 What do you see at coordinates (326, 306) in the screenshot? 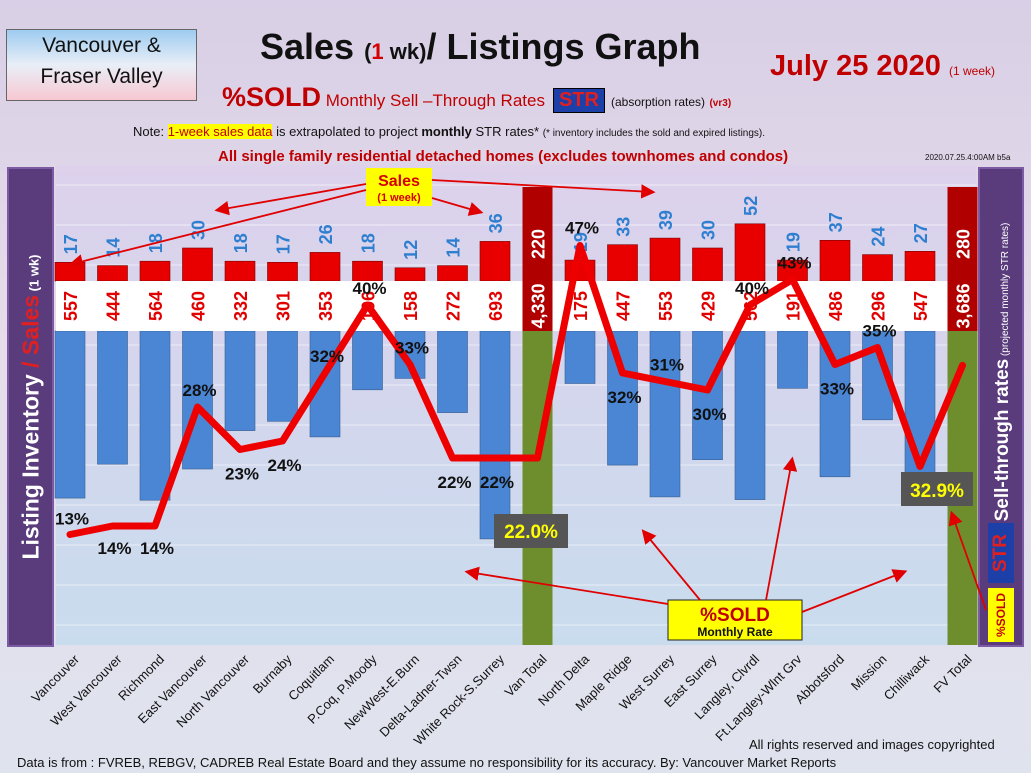
I see `inventory-label-6: 353` at bounding box center [326, 306].